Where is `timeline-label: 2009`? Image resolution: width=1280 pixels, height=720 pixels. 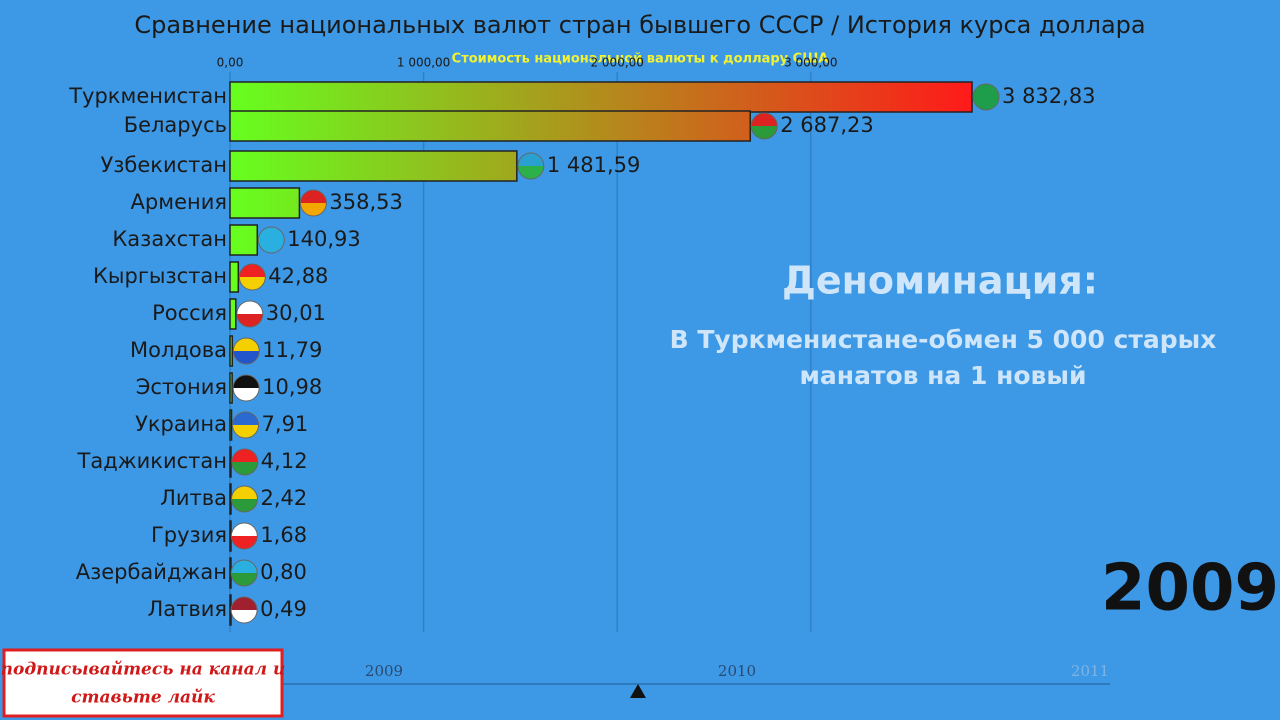
timeline-label: 2009 is located at coordinates (384, 671).